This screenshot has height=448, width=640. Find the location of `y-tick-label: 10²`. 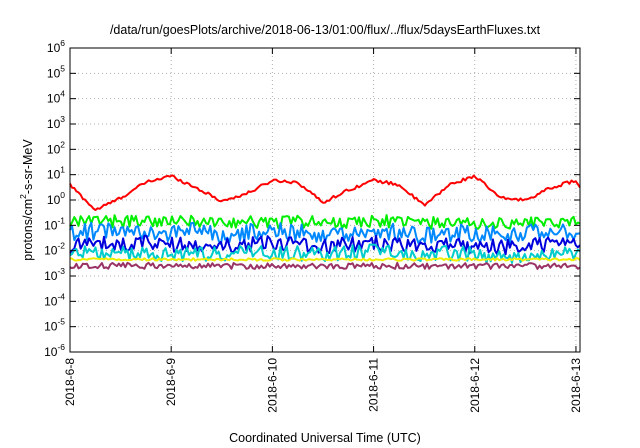

y-tick-label: 10² is located at coordinates (56, 147).